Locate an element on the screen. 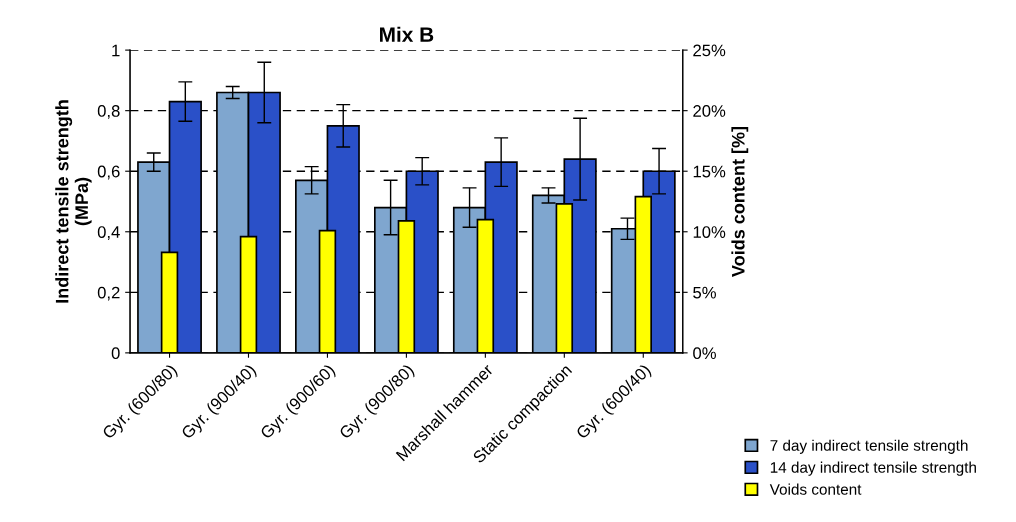 This screenshot has height=522, width=1016. y2-tick-label: 25% is located at coordinates (709, 50).